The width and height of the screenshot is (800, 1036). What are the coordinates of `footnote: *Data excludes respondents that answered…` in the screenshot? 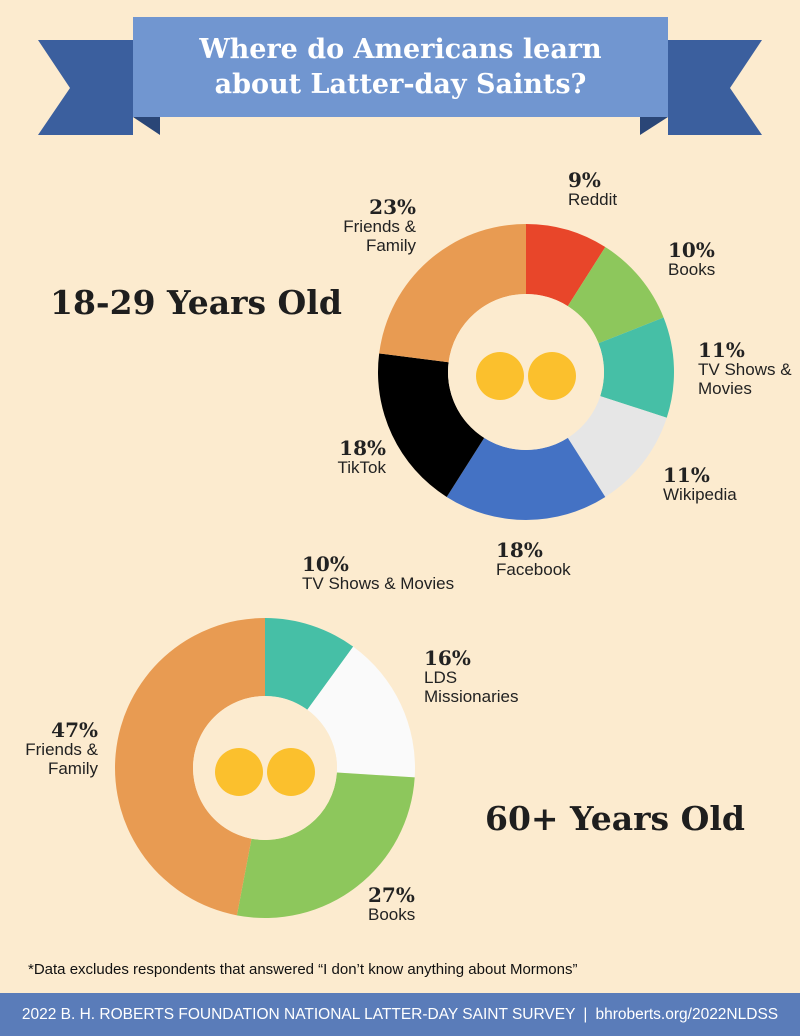 It's located at (303, 969).